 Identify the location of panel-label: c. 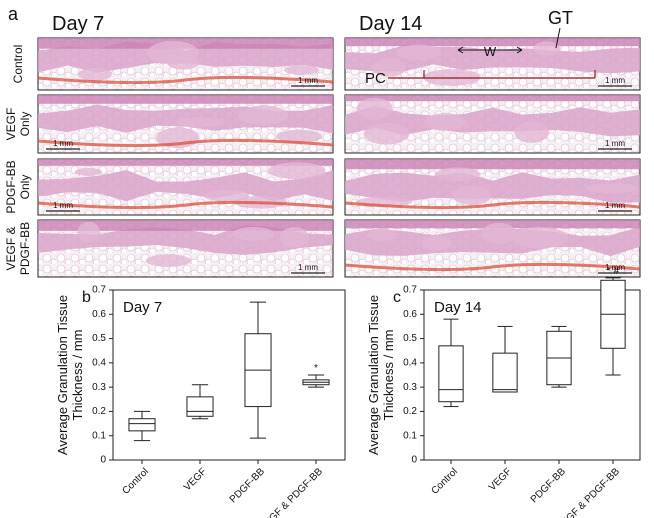
(397, 297).